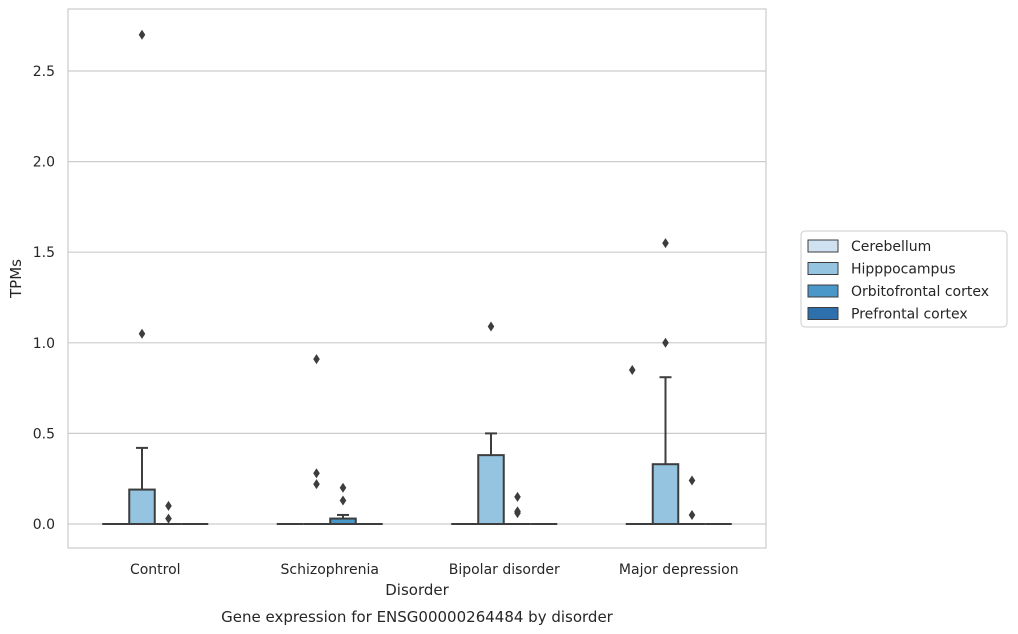 The image size is (1018, 634). I want to click on y-tick-label: 2.0, so click(44, 163).